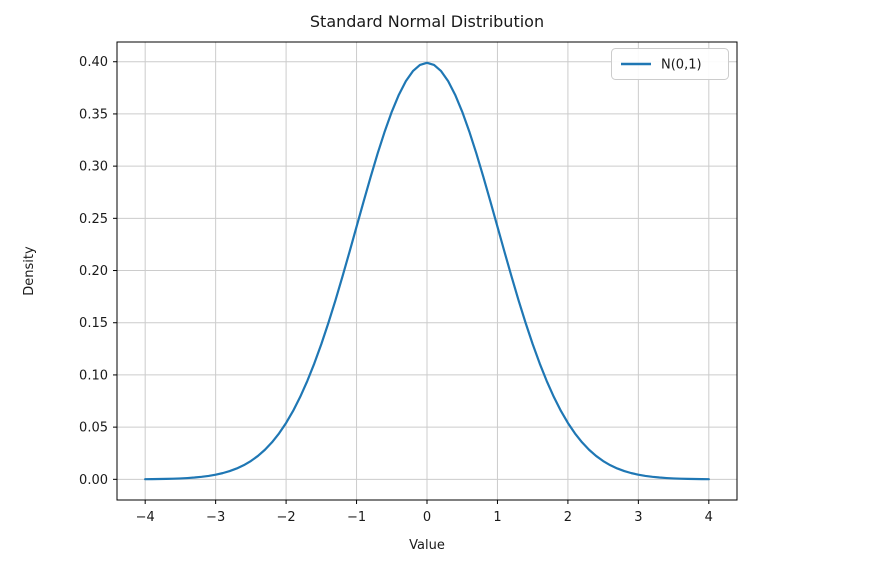 The height and width of the screenshot is (566, 872). I want to click on y-axis-label: Density, so click(29, 271).